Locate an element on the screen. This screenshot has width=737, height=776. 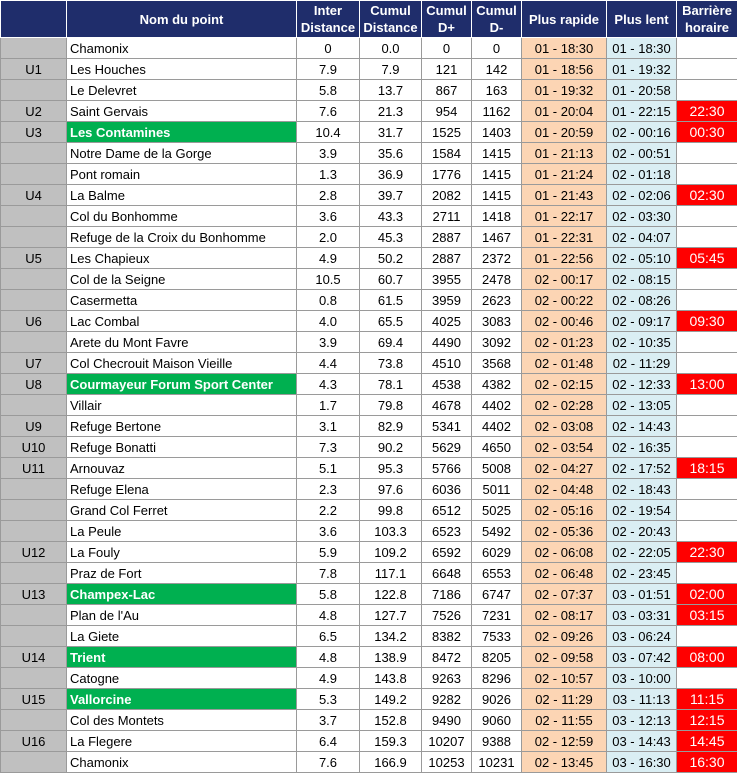
cell-code: U3 is located at coordinates (33, 132).